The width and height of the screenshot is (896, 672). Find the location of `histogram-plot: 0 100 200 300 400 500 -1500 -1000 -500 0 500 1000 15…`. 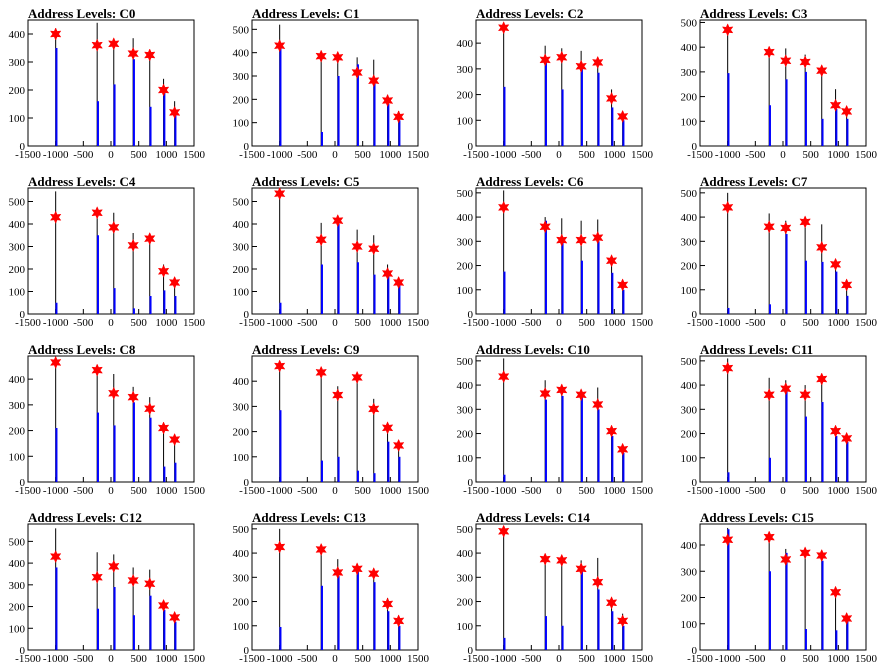

histogram-plot: 0 100 200 300 400 500 -1500 -1000 -500 0 500 1000 15… is located at coordinates (107, 258).